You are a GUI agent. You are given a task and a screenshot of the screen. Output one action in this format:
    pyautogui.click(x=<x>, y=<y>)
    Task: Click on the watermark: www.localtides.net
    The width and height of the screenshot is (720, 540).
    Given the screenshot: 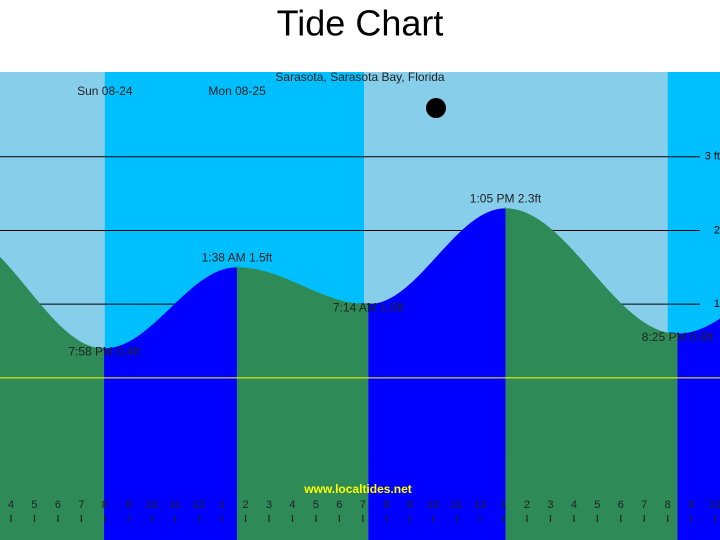 What is the action you would take?
    pyautogui.click(x=357, y=489)
    